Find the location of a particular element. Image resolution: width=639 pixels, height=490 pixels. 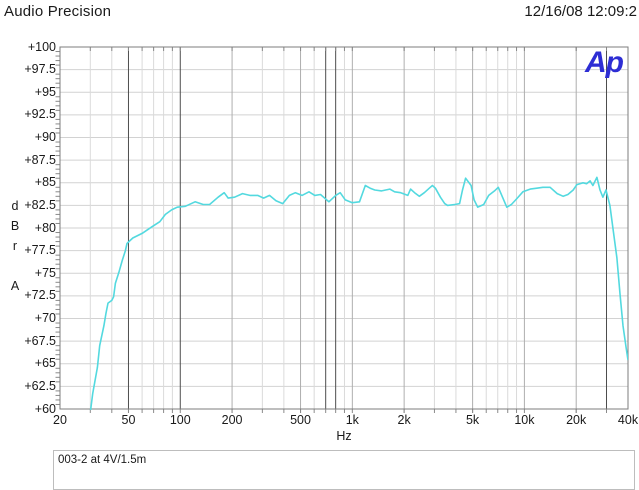

y-axis-unit: d B r A is located at coordinates (15, 246).